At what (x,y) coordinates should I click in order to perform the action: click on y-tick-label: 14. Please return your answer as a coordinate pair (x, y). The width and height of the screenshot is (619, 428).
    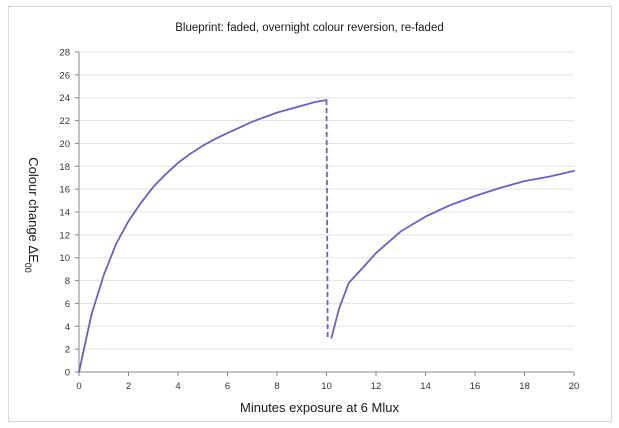
    Looking at the image, I should click on (64, 213).